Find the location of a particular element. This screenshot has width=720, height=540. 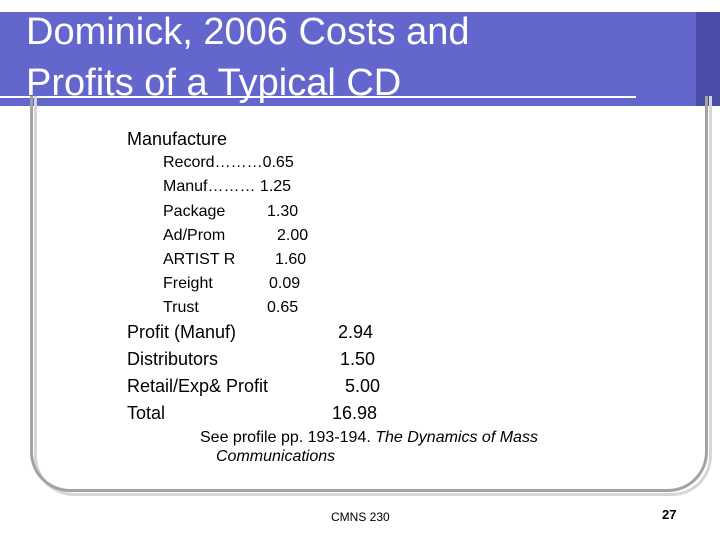

note-book-title-cont: Communications is located at coordinates (276, 456).